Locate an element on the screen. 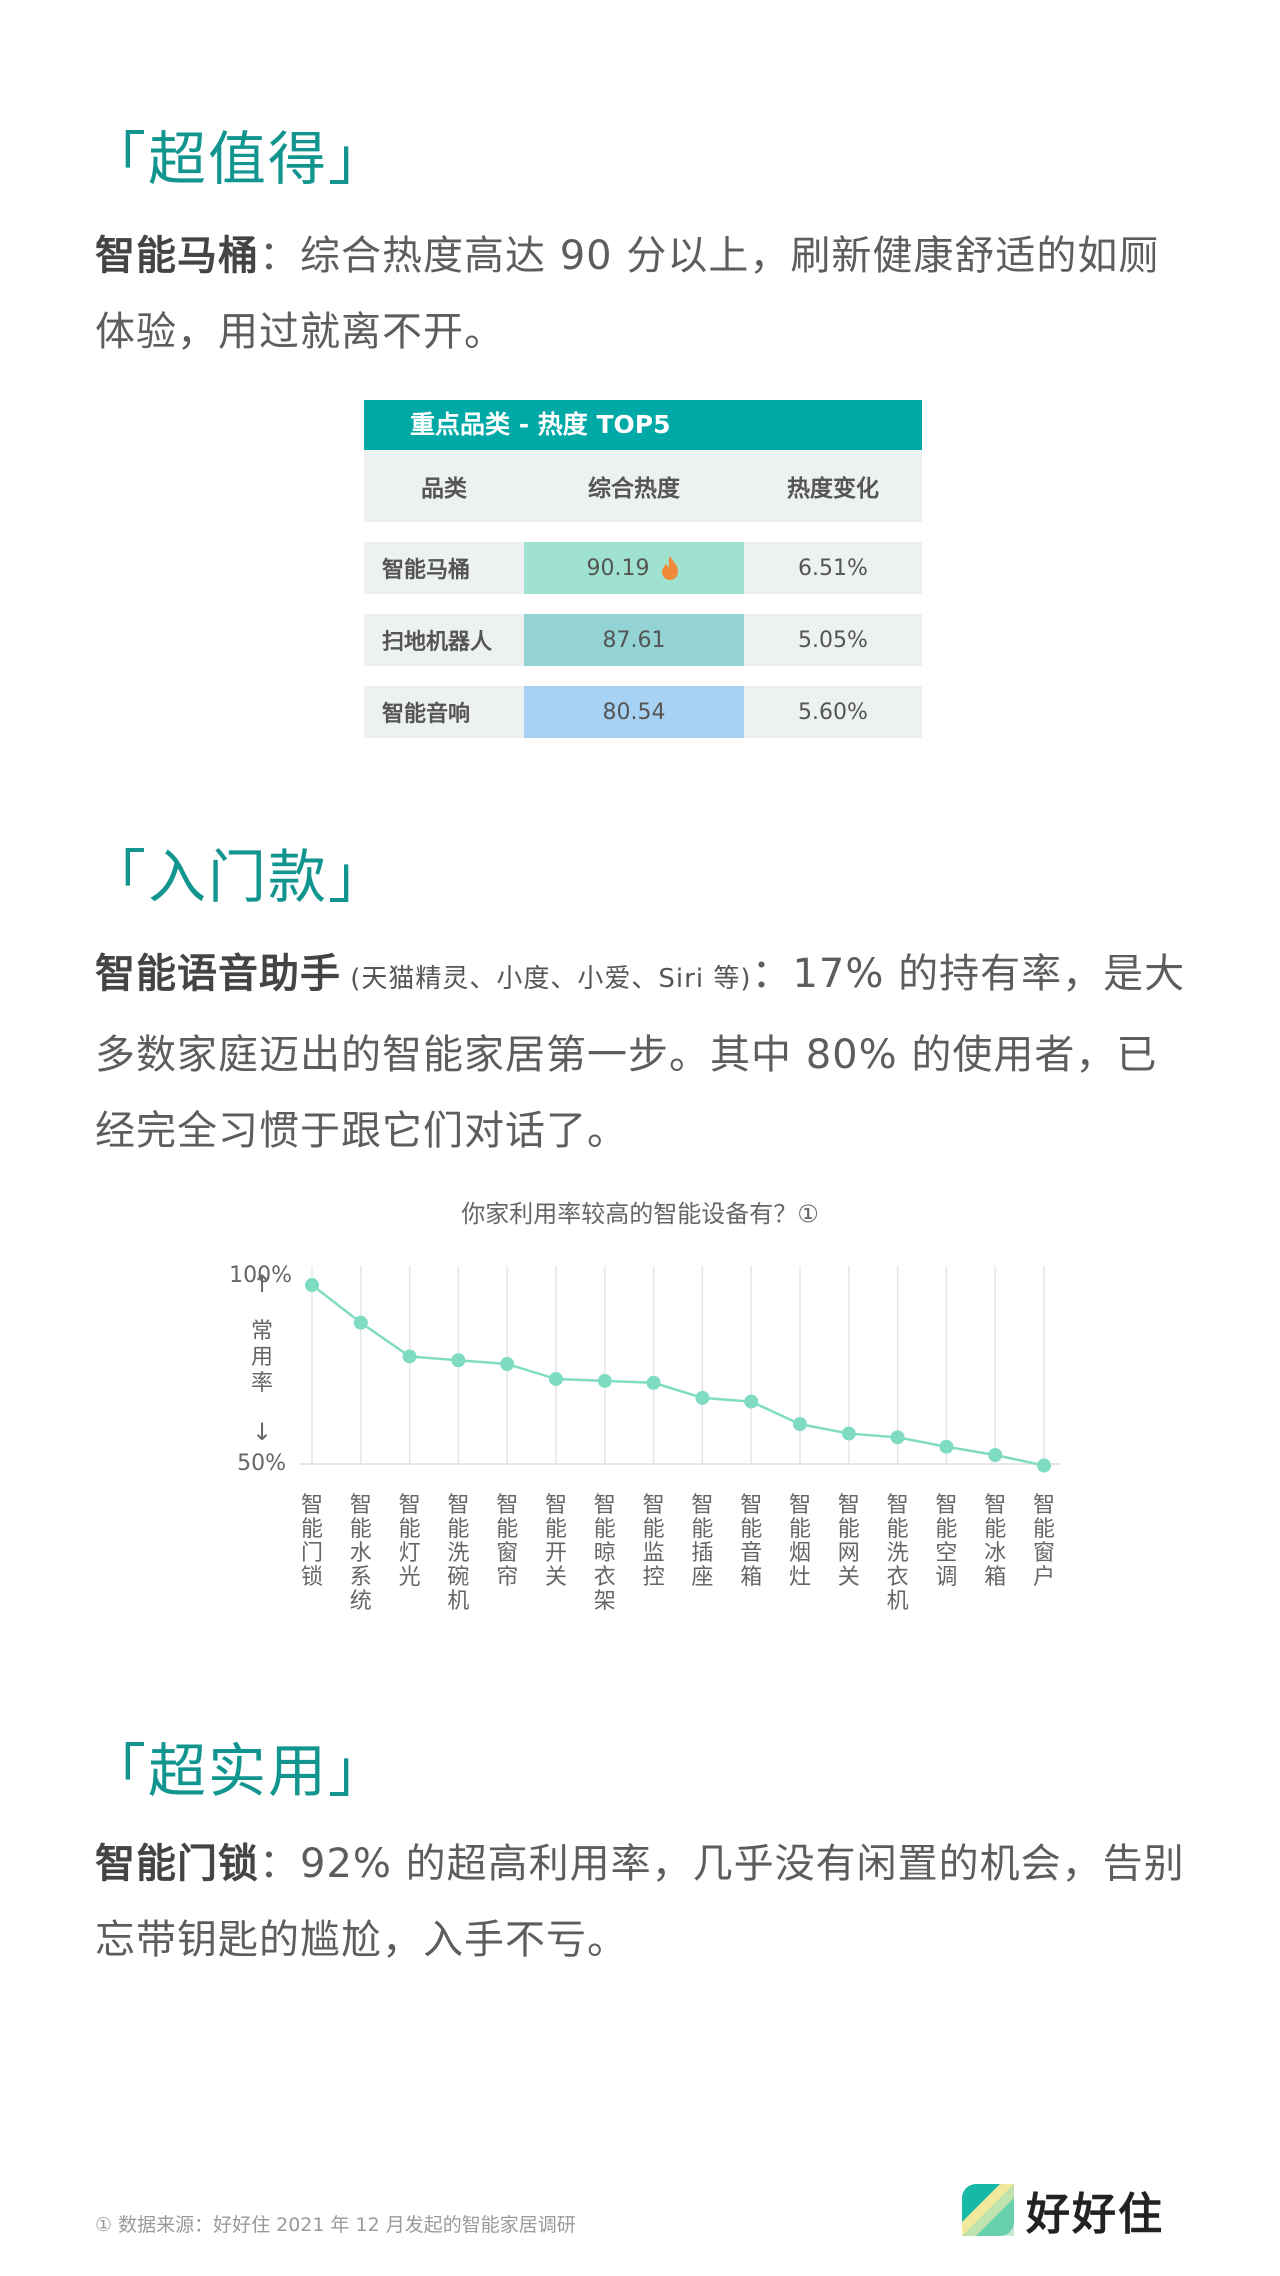  row-change: 5.05% is located at coordinates (833, 640).